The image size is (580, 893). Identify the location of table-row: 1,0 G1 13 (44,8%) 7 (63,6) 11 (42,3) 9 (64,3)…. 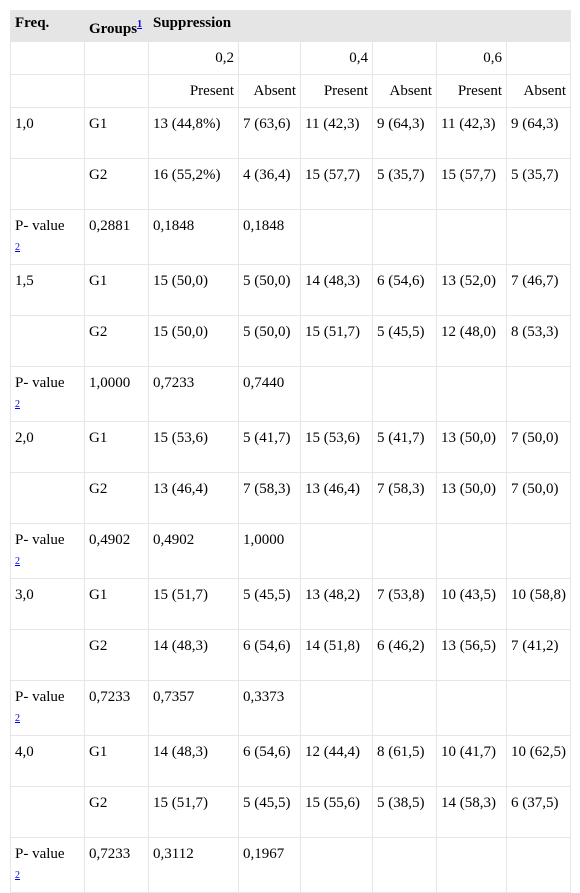
(291, 133).